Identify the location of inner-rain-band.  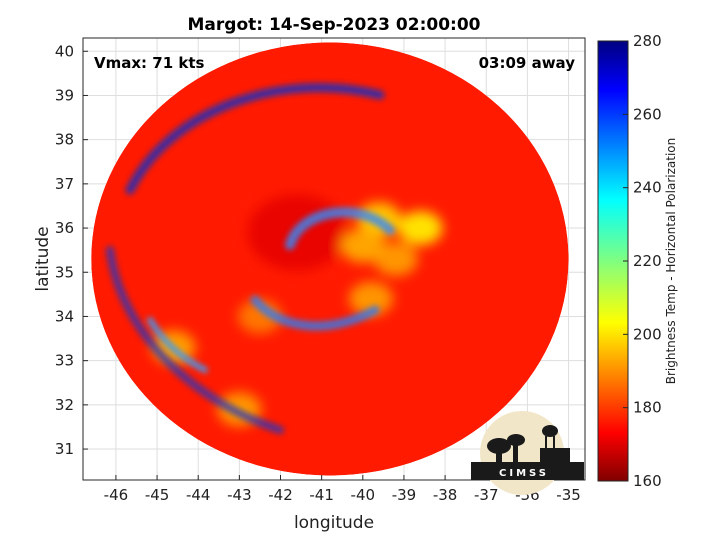
(177, 345).